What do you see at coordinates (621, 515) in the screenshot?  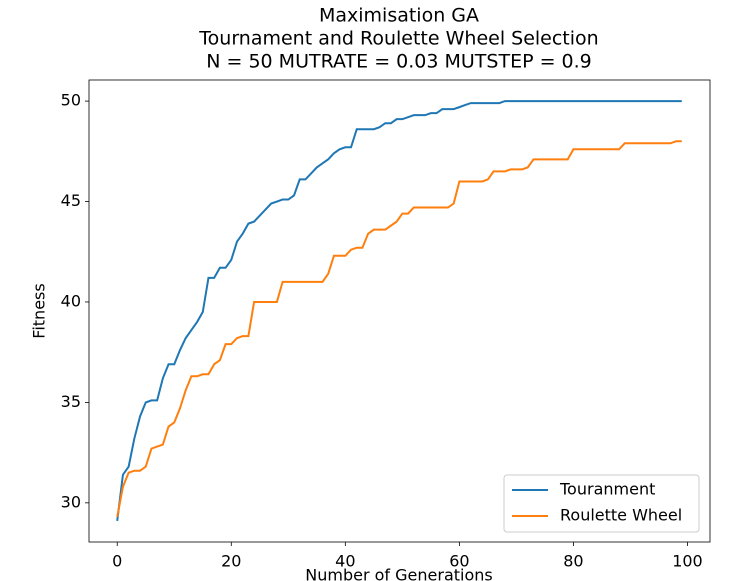 I see `legend-label: Roulette Wheel` at bounding box center [621, 515].